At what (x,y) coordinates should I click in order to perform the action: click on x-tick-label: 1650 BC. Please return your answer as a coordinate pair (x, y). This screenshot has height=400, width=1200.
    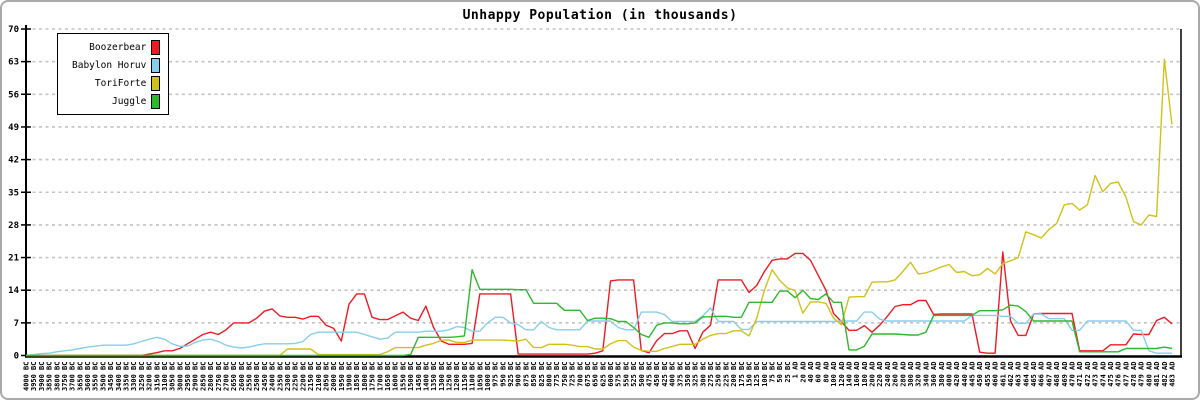
    Looking at the image, I should click on (388, 377).